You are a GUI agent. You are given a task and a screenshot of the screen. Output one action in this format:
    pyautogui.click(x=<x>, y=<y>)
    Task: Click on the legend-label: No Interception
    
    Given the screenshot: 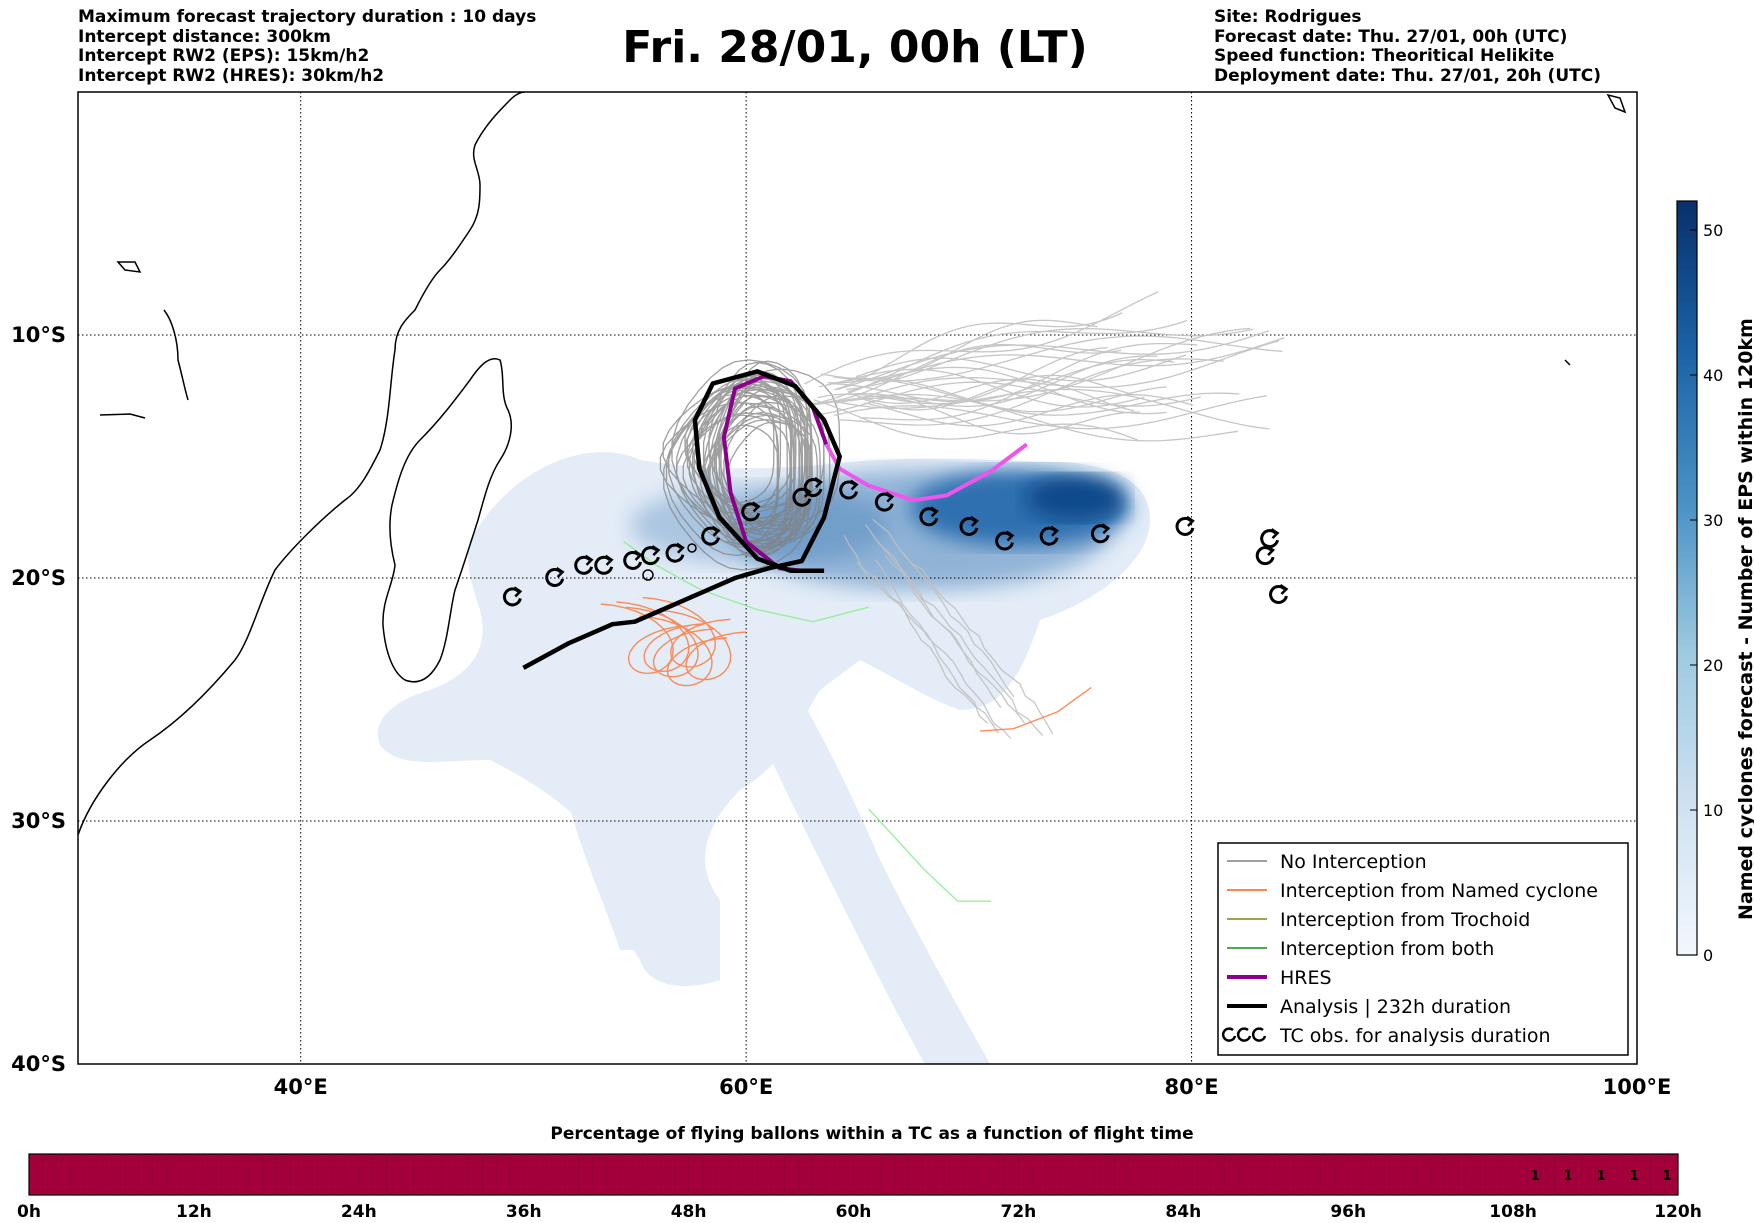 What is the action you would take?
    pyautogui.click(x=1353, y=862)
    